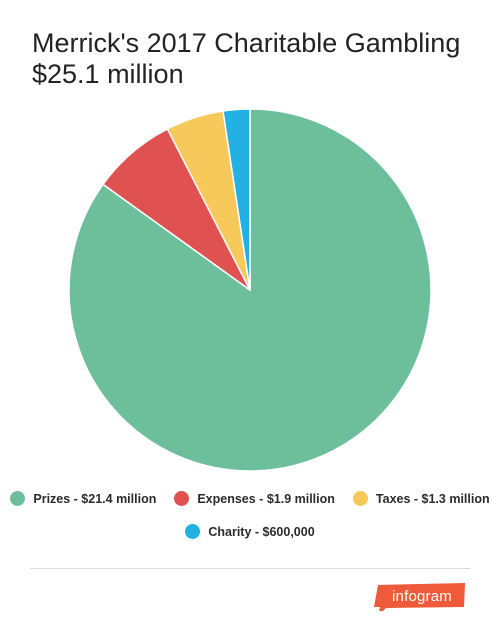  Describe the element at coordinates (95, 498) in the screenshot. I see `legend-label-prizes: Prizes - $21.4 million` at that location.